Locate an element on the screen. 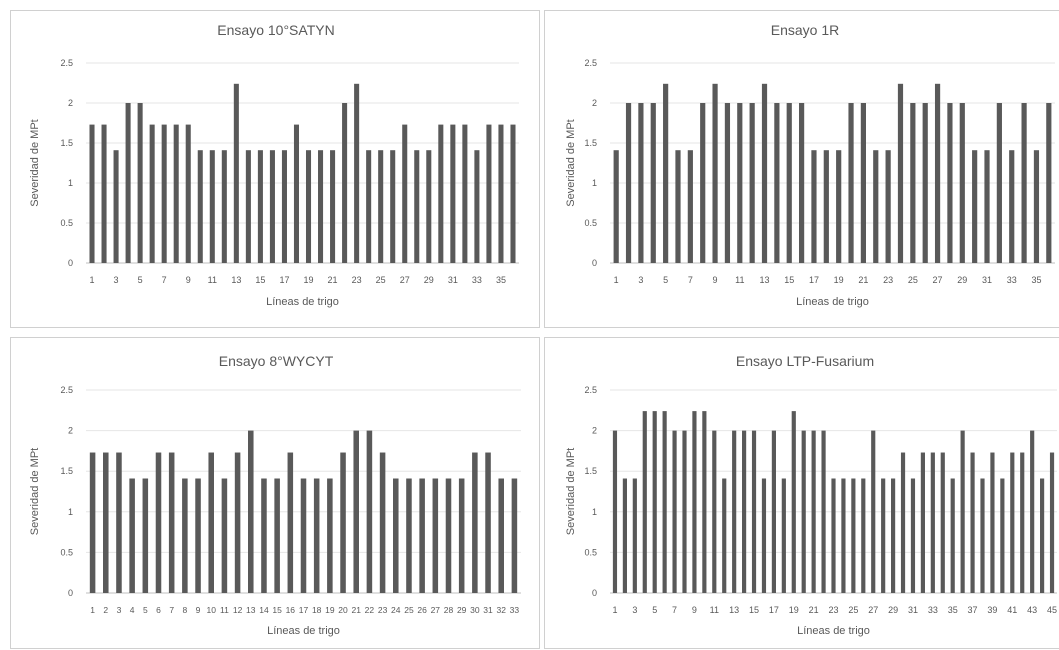  x-axis-title: Líneas de trigo is located at coordinates (302, 302).